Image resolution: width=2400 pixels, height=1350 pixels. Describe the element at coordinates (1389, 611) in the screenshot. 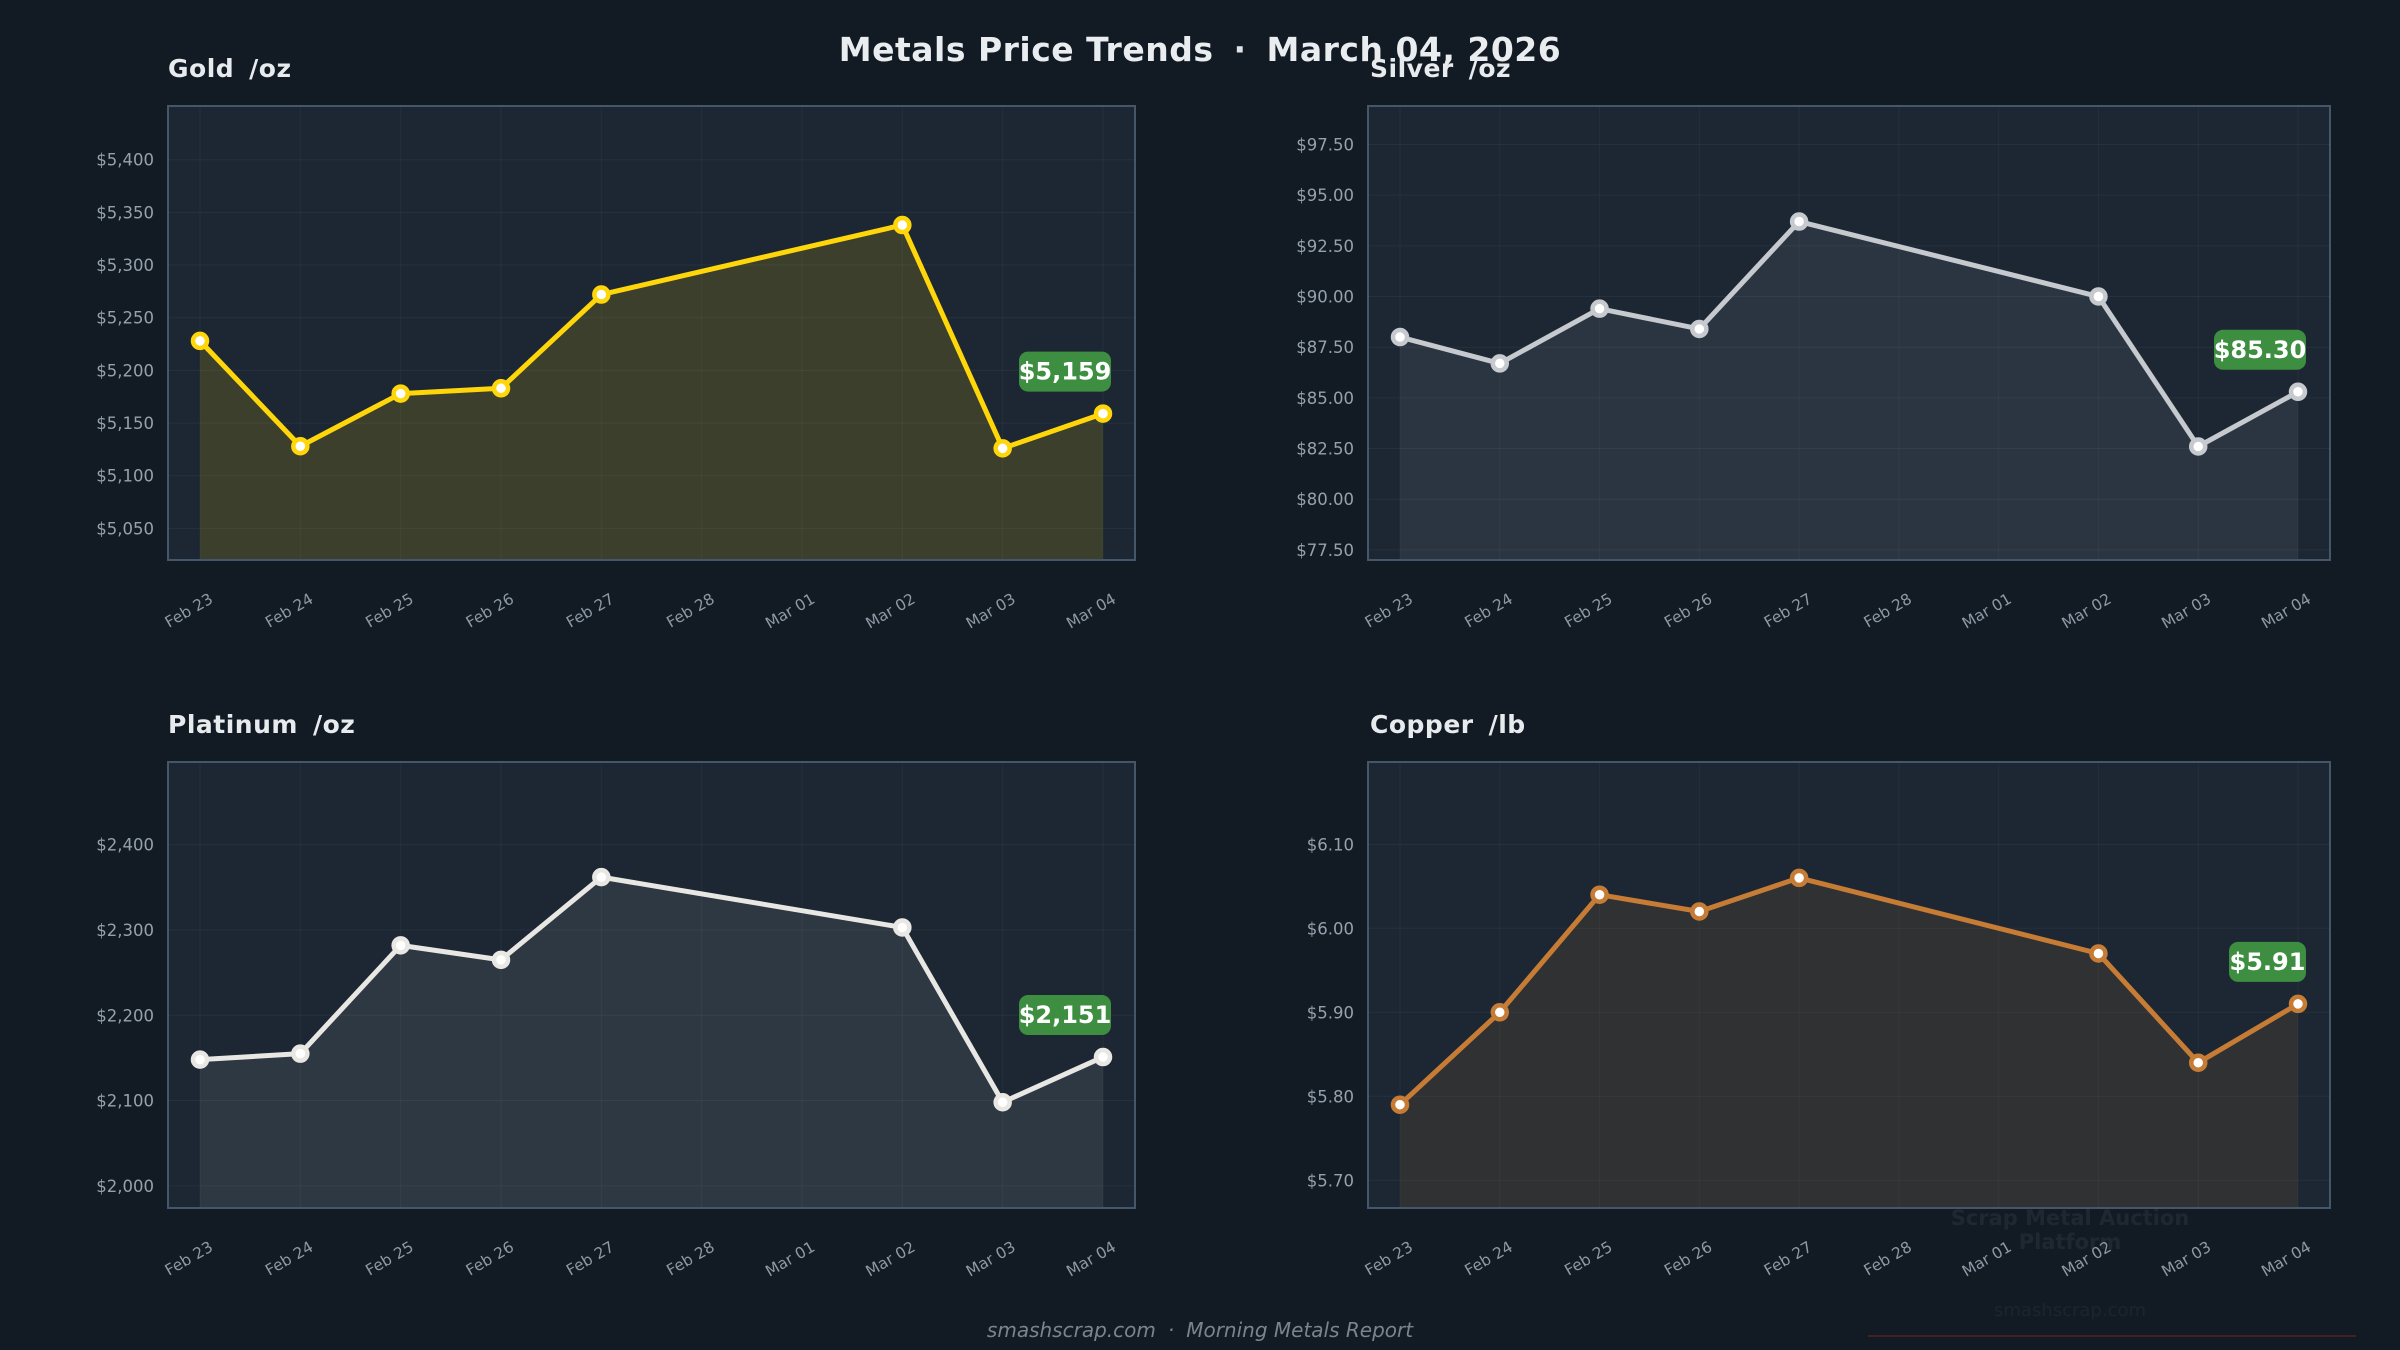

I see `silver-x-tick-label: Feb 23` at that location.